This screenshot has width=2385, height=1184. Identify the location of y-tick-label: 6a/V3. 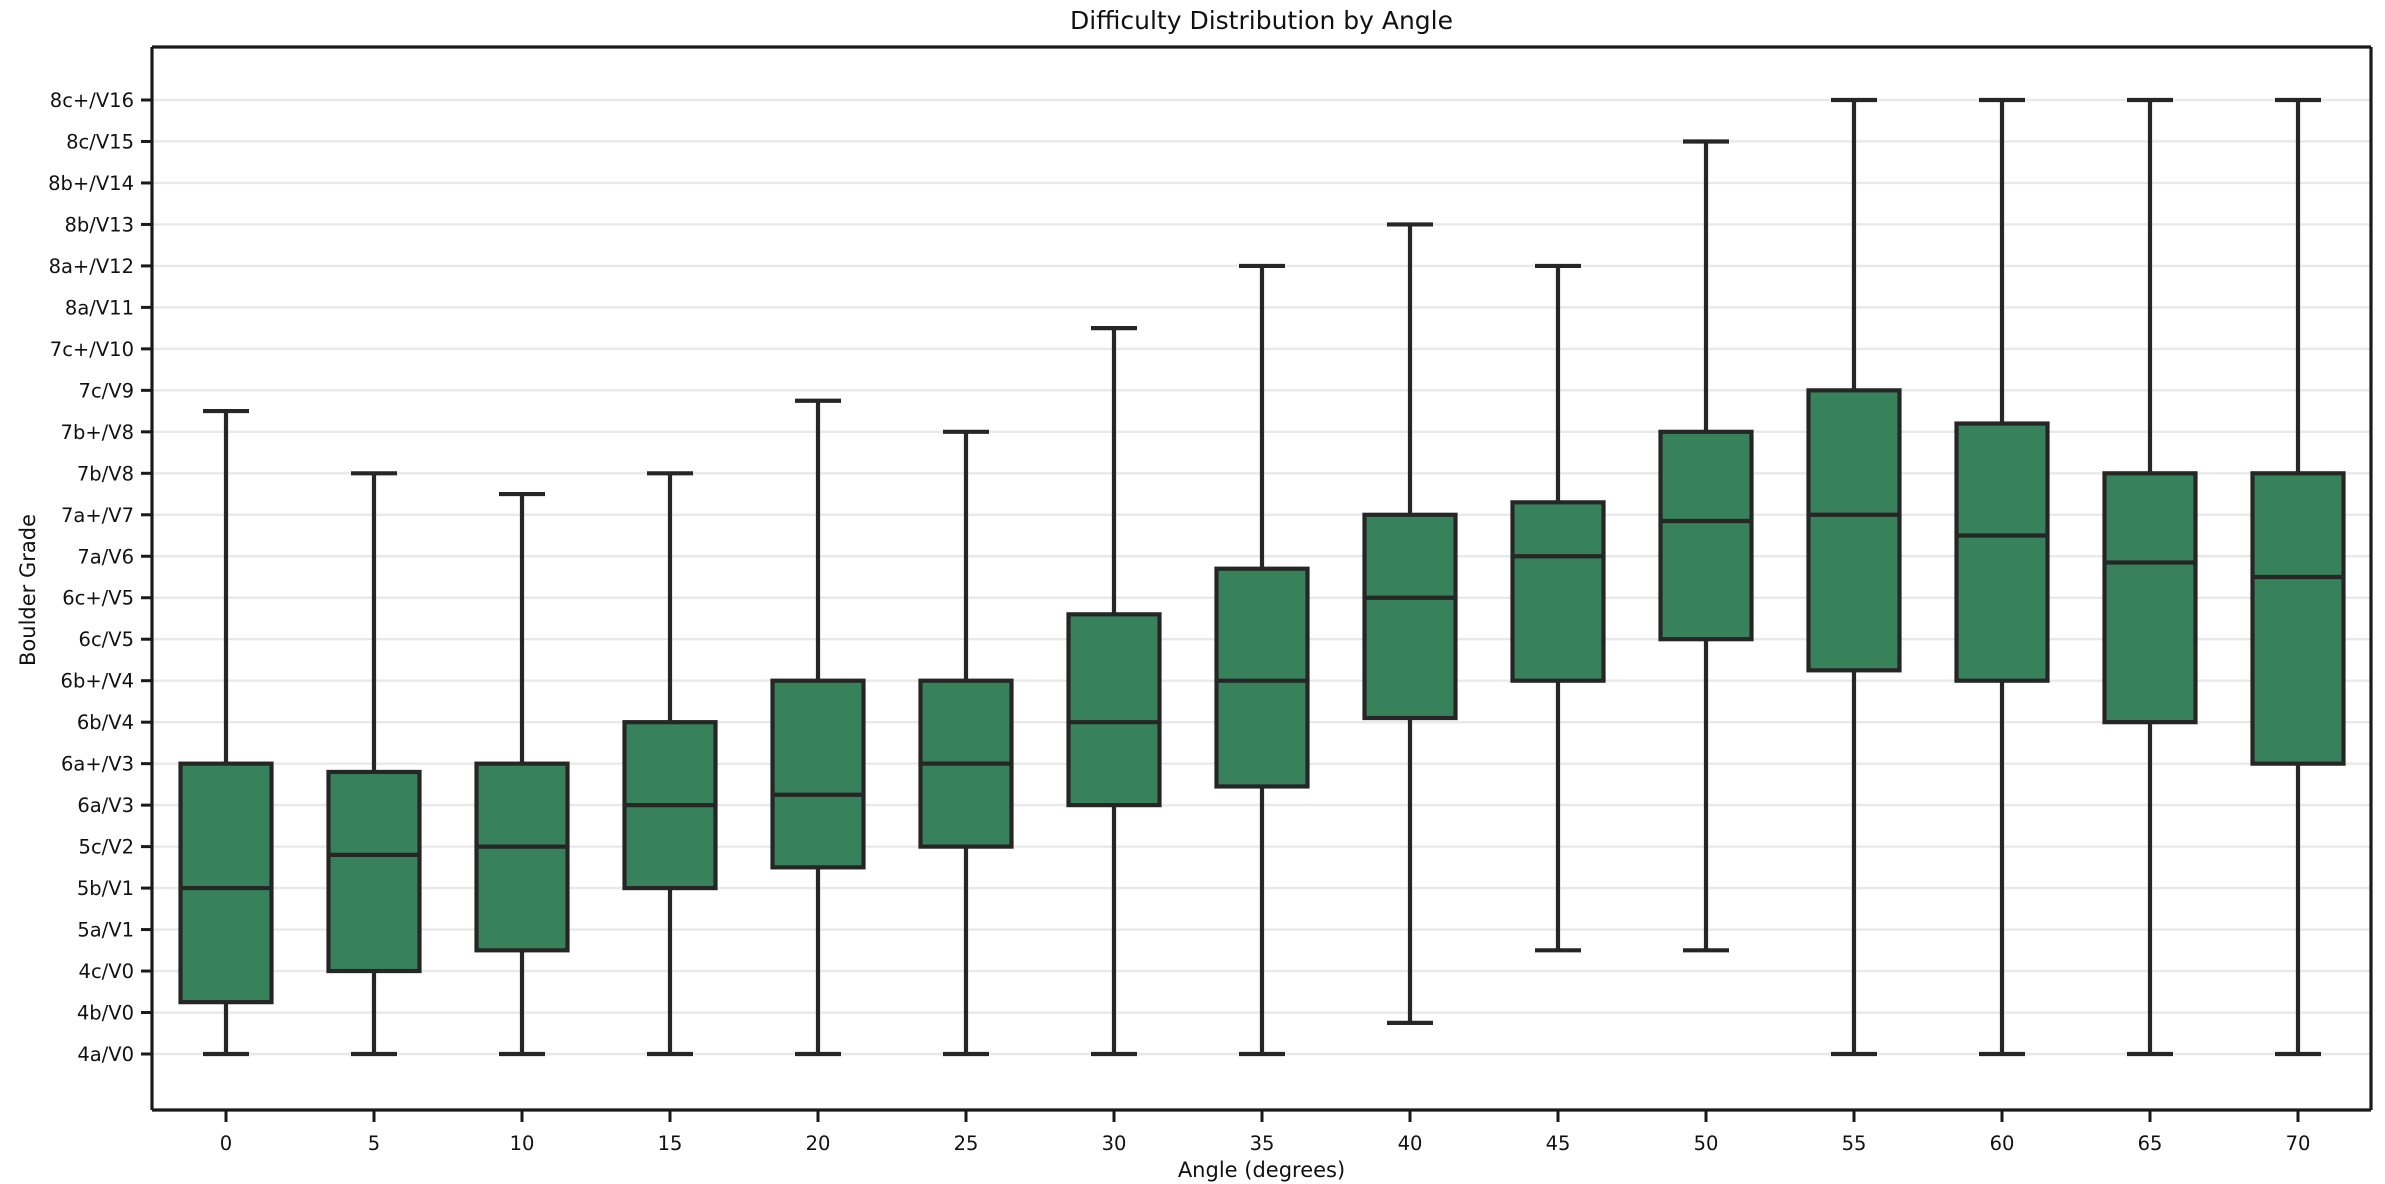
(105, 805).